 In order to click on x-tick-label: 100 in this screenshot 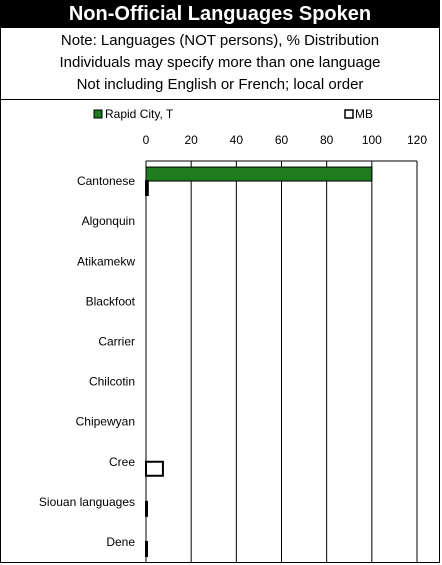, I will do `click(372, 140)`.